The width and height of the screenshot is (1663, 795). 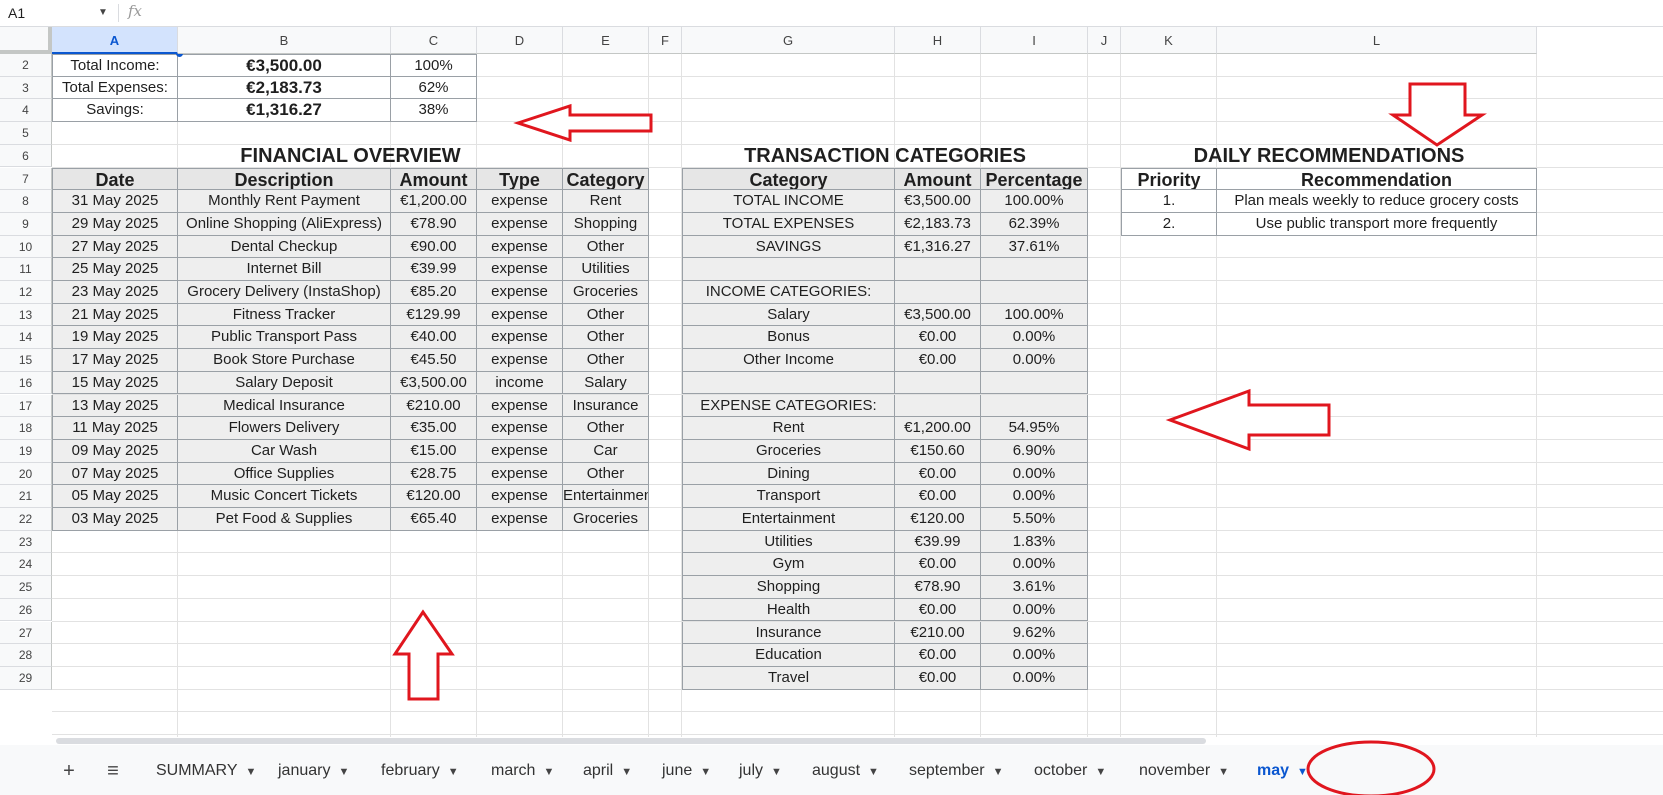 I want to click on row-header-22: 22, so click(x=26, y=519).